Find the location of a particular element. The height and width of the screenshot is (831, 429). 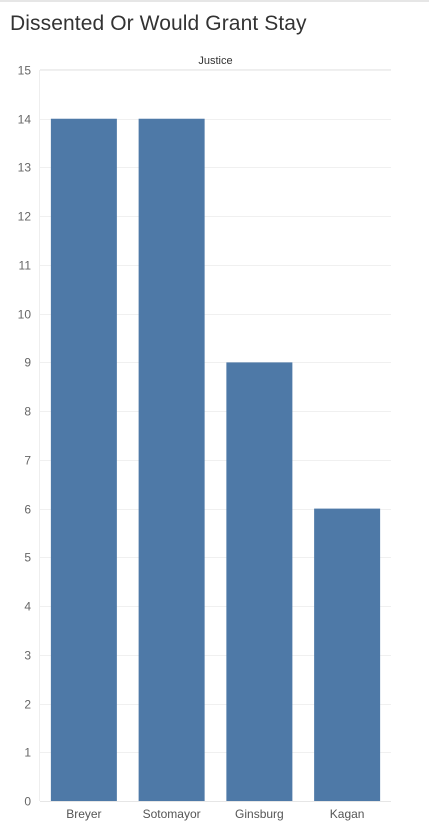

bar-kagan is located at coordinates (347, 654).